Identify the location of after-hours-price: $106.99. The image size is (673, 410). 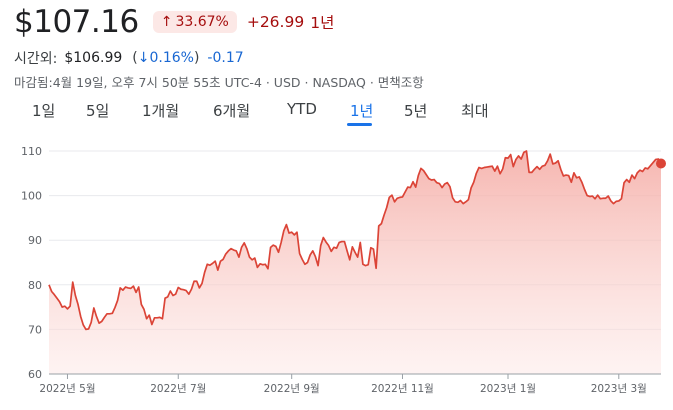
(93, 58).